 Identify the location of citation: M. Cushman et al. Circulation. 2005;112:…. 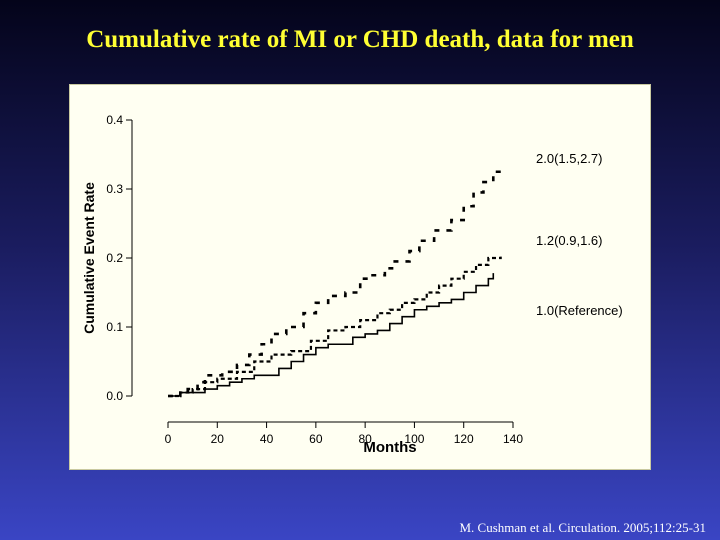
(583, 527).